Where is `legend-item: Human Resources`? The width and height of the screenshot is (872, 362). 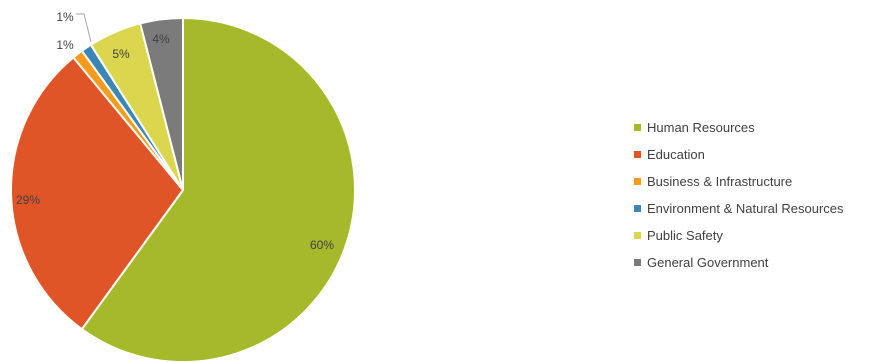
legend-item: Human Resources is located at coordinates (739, 127).